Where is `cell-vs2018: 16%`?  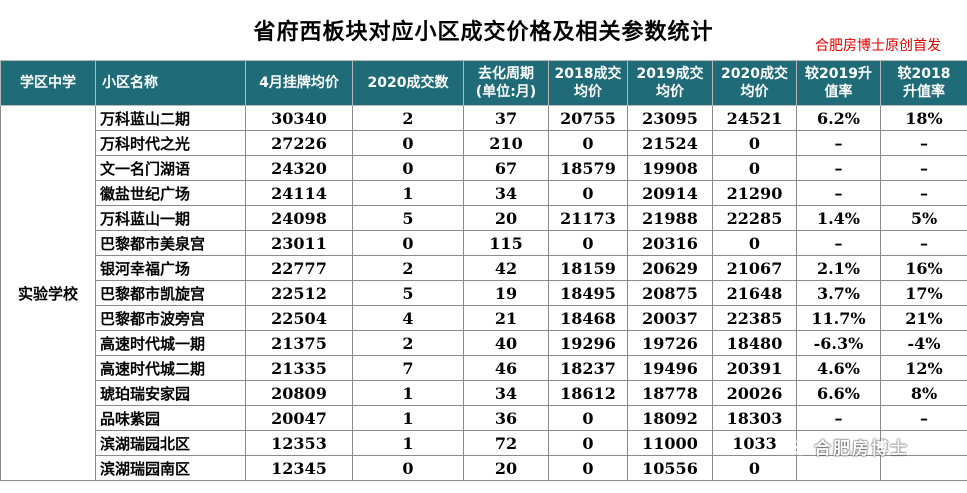 cell-vs2018: 16% is located at coordinates (923, 268).